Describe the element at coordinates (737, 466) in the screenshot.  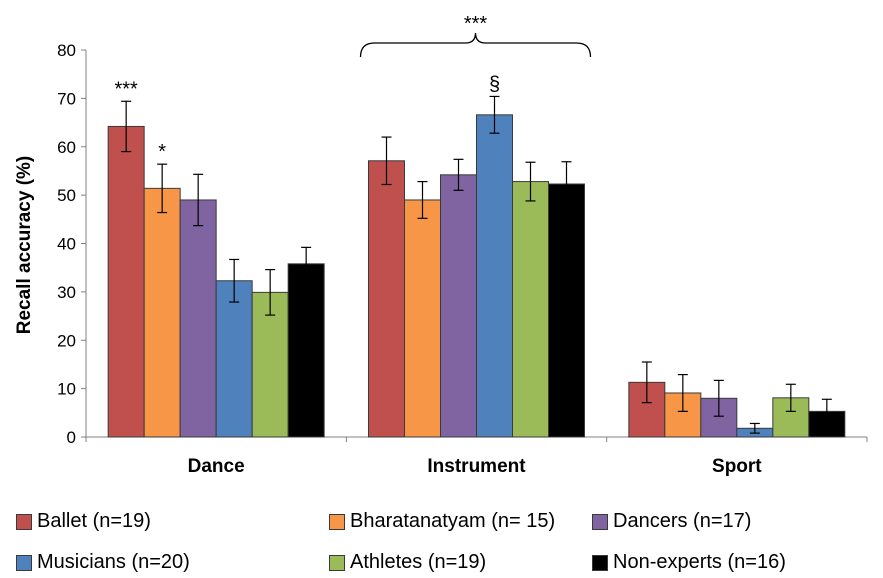
I see `x-category-label: Sport` at that location.